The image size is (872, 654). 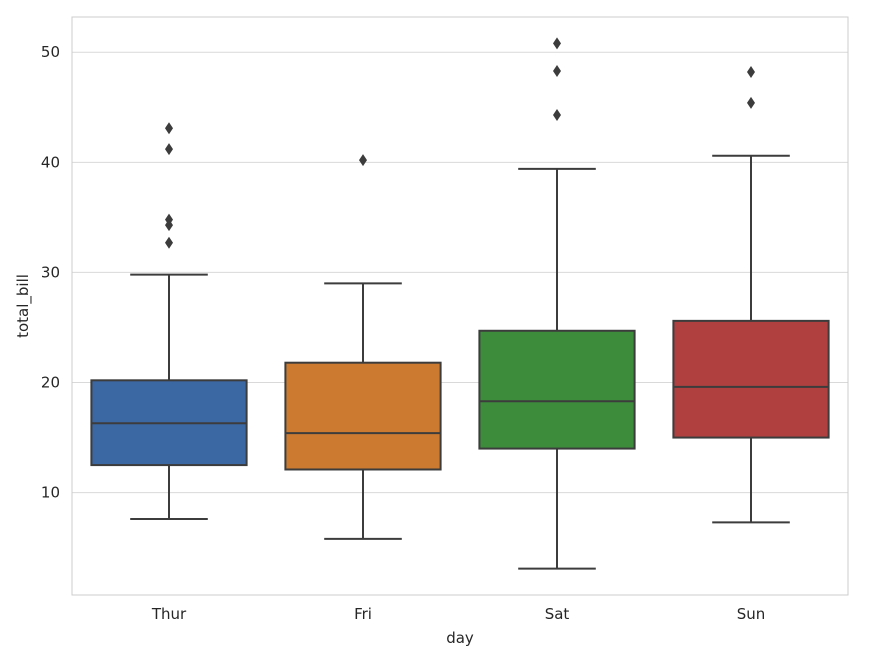 What do you see at coordinates (557, 303) in the screenshot?
I see `box-sat` at bounding box center [557, 303].